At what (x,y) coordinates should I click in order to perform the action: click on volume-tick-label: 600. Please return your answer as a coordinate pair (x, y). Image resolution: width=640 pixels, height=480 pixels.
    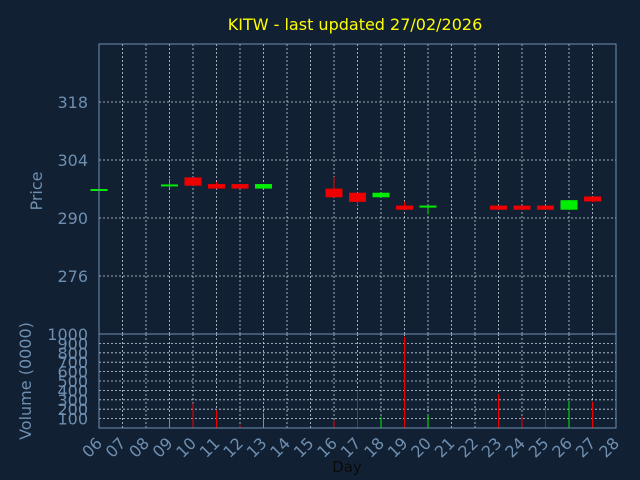
    Looking at the image, I should click on (72, 372).